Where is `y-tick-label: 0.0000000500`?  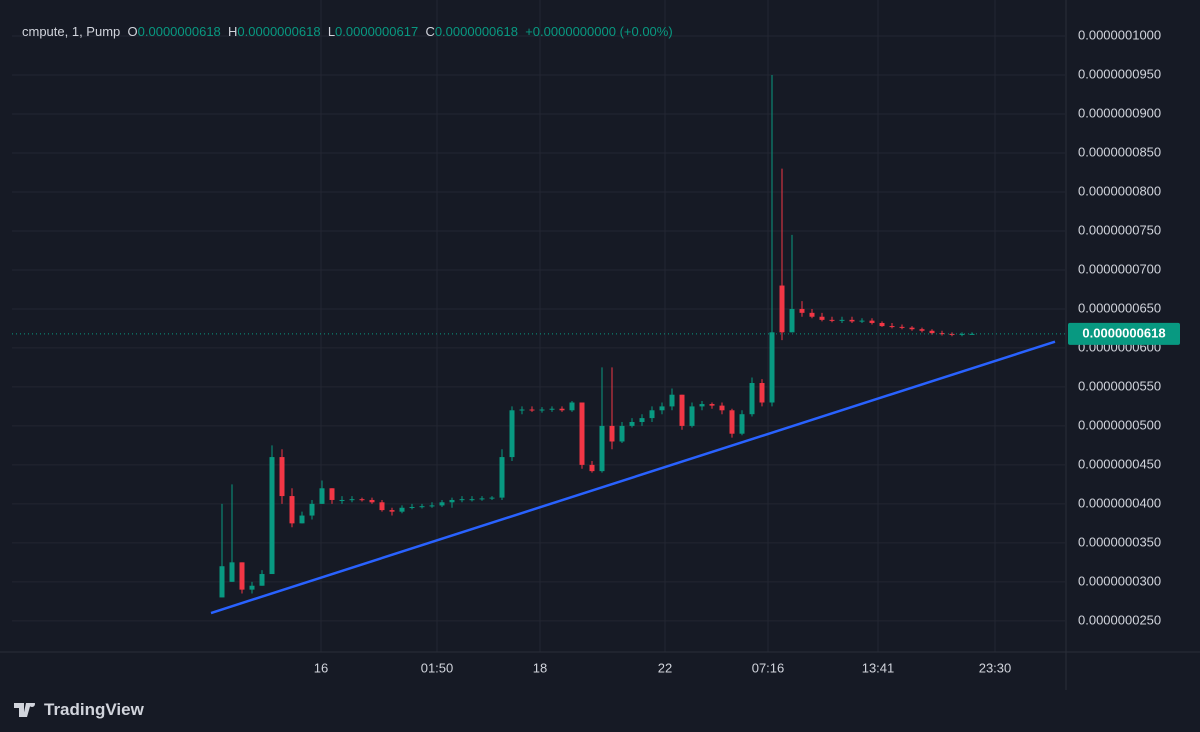 y-tick-label: 0.0000000500 is located at coordinates (1119, 424).